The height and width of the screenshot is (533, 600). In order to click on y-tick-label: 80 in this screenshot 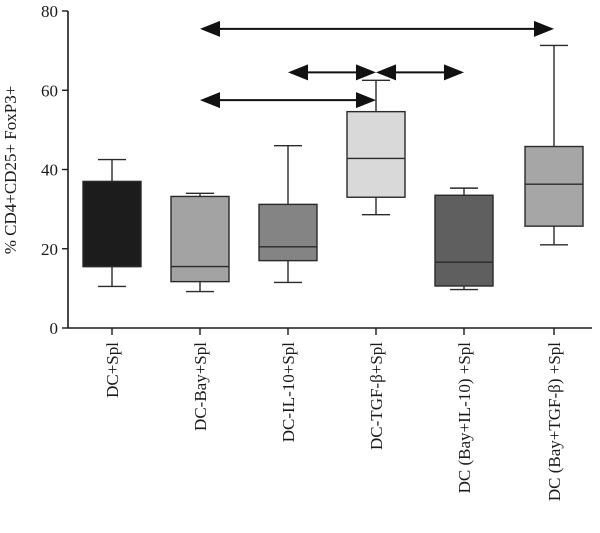, I will do `click(49, 11)`.